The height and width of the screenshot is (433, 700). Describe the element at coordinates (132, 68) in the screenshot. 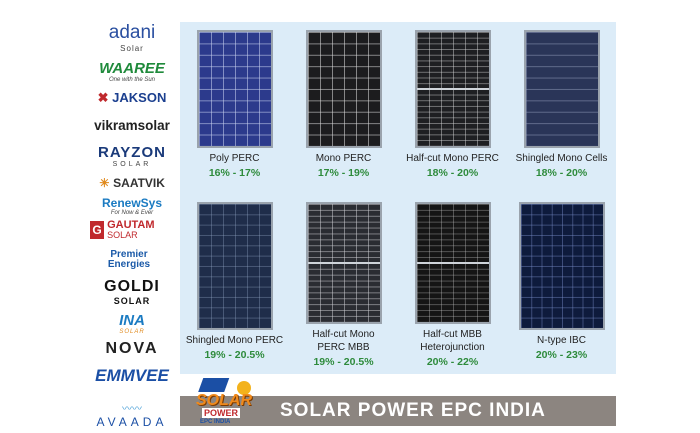

I see `brand-name: WAAREE` at that location.